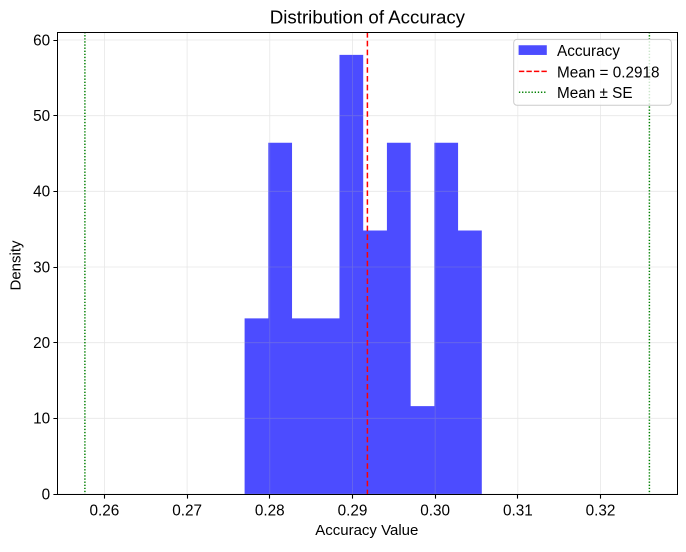  I want to click on svg-text: 10, so click(41, 419).